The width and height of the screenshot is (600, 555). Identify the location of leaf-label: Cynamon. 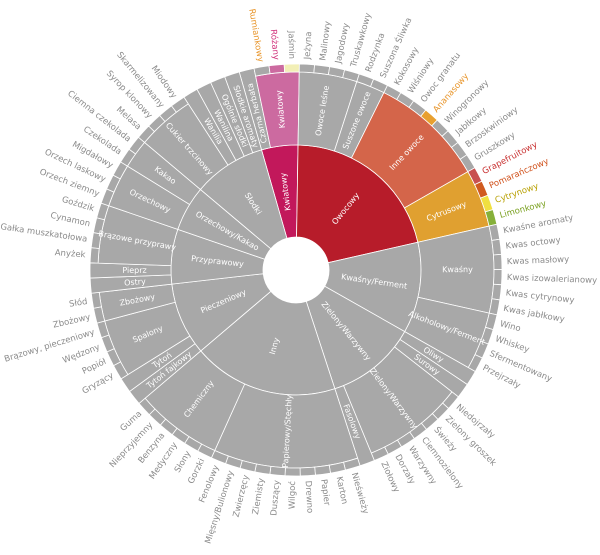
(70, 220).